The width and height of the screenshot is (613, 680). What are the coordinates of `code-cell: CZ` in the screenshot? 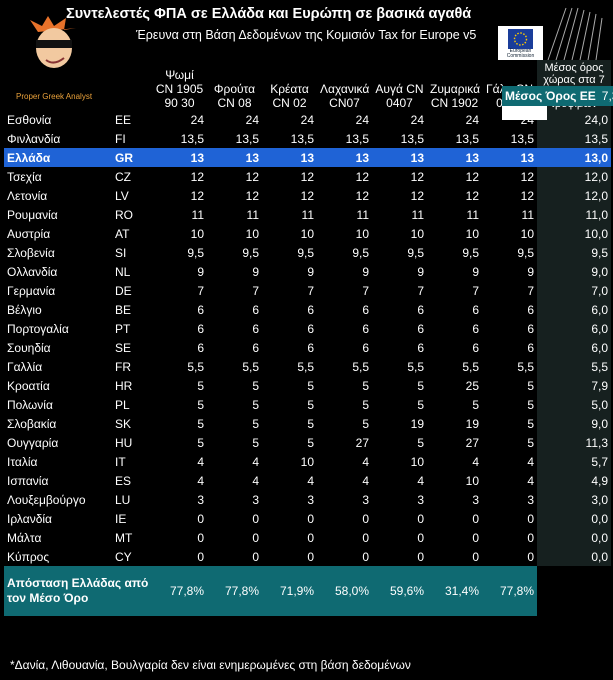 It's located at (123, 176).